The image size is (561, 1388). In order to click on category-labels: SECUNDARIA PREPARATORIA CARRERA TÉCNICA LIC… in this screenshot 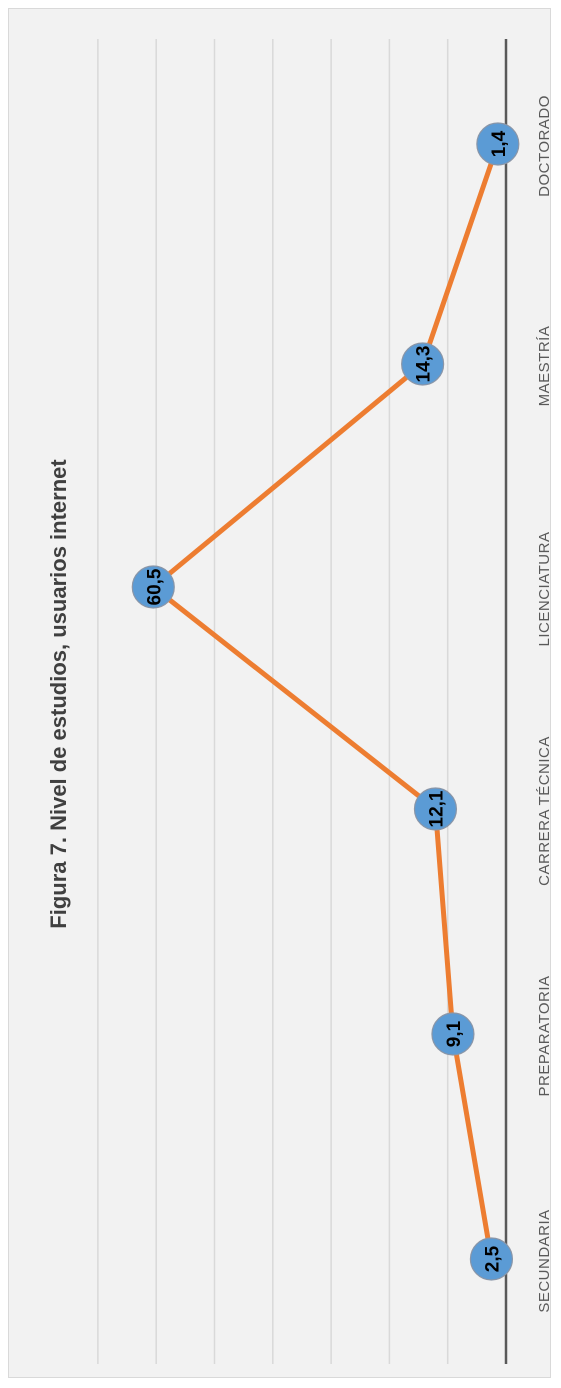, I will do `click(544, 704)`.